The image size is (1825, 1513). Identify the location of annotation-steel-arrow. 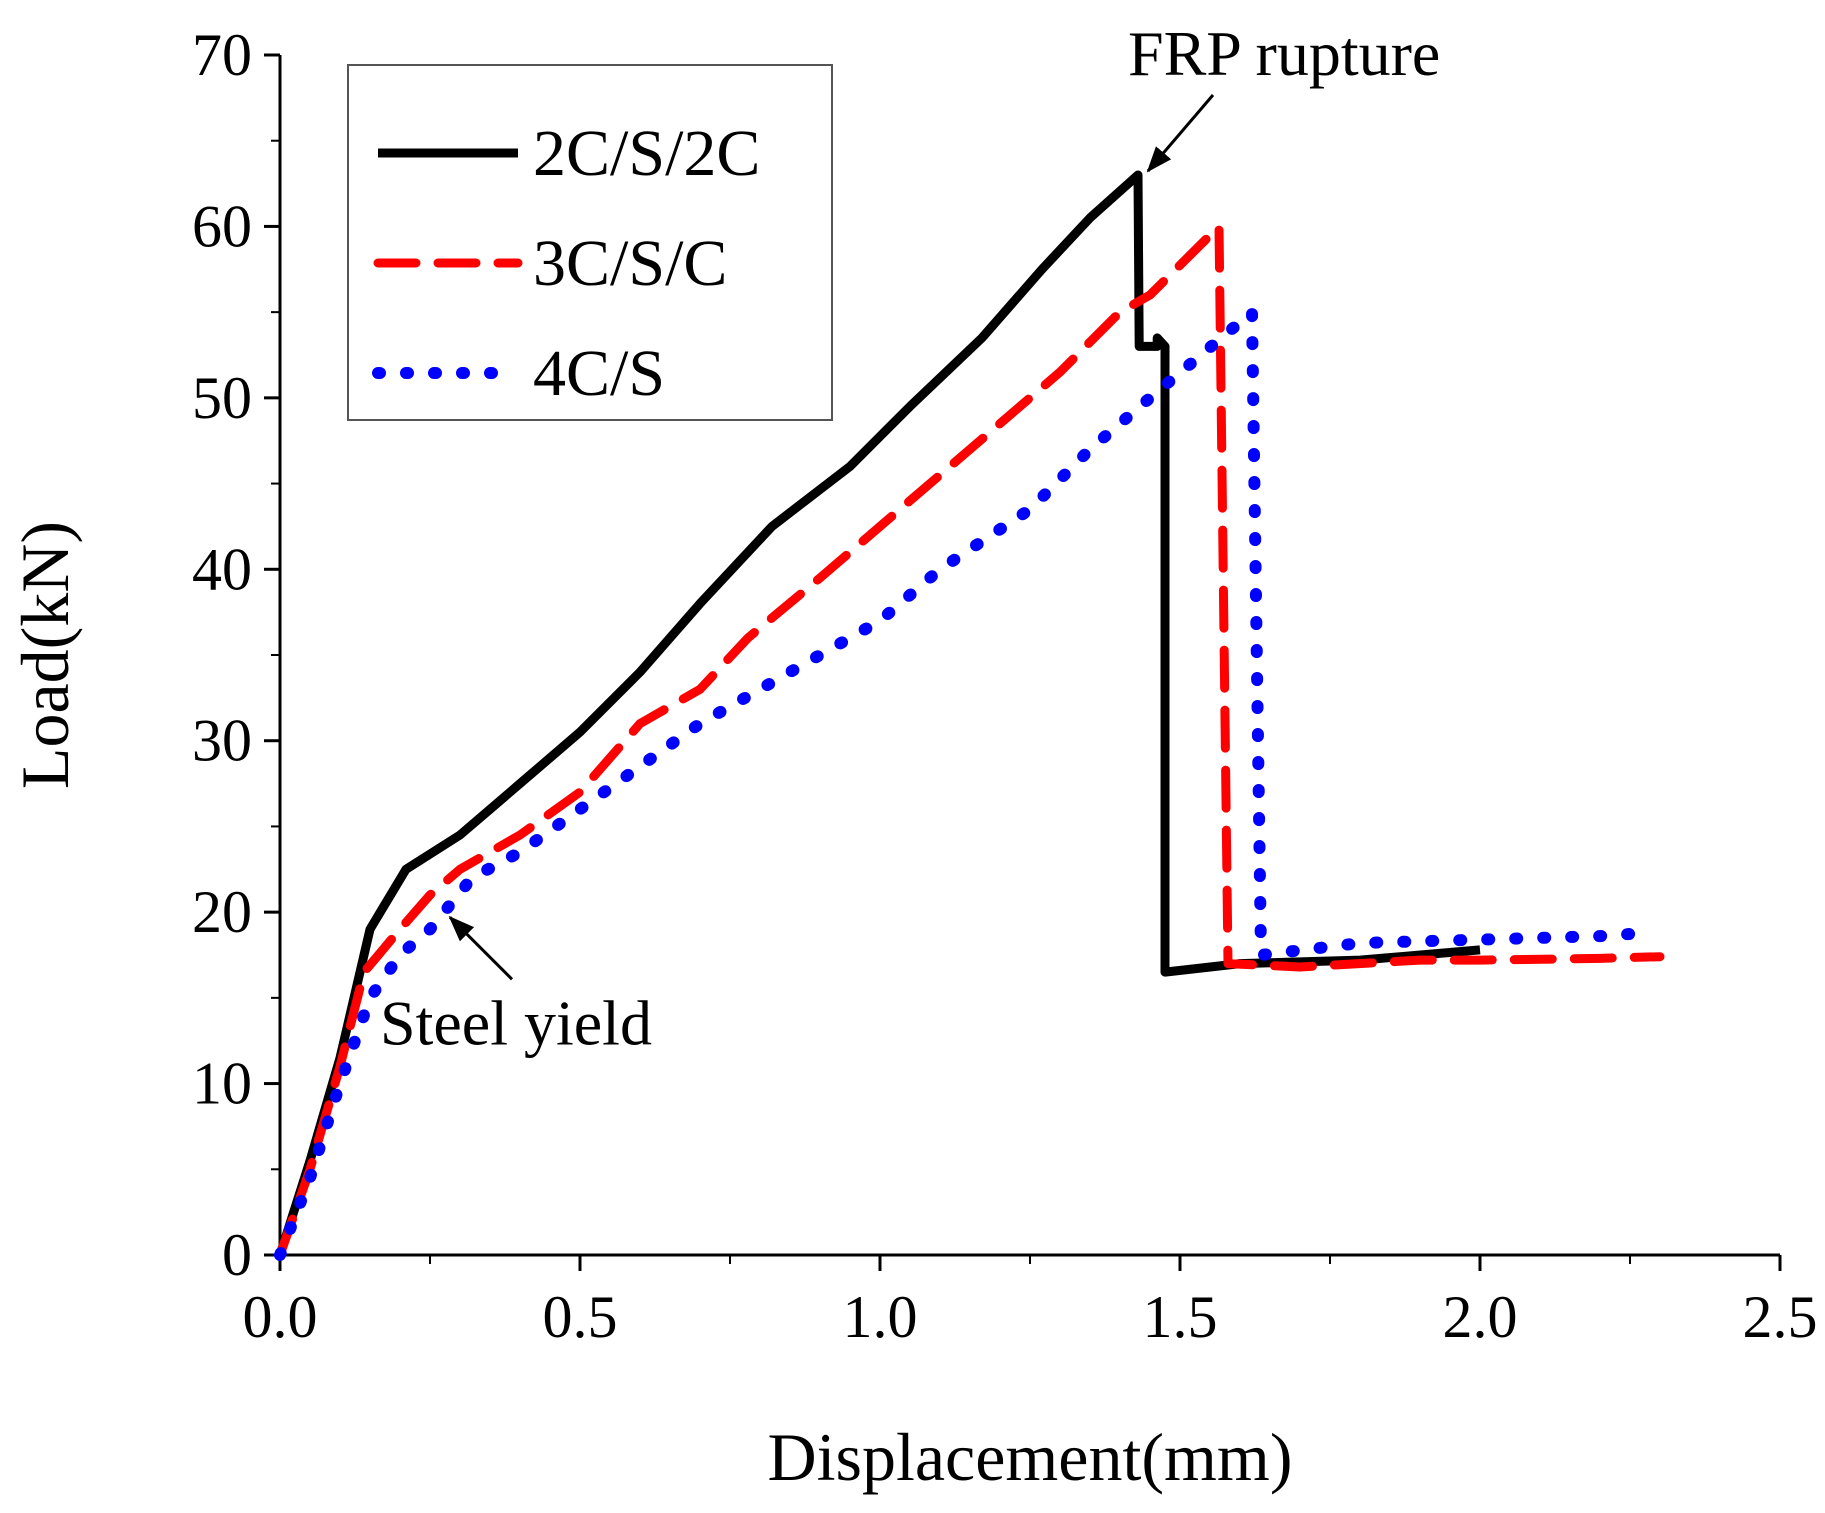
(481, 948).